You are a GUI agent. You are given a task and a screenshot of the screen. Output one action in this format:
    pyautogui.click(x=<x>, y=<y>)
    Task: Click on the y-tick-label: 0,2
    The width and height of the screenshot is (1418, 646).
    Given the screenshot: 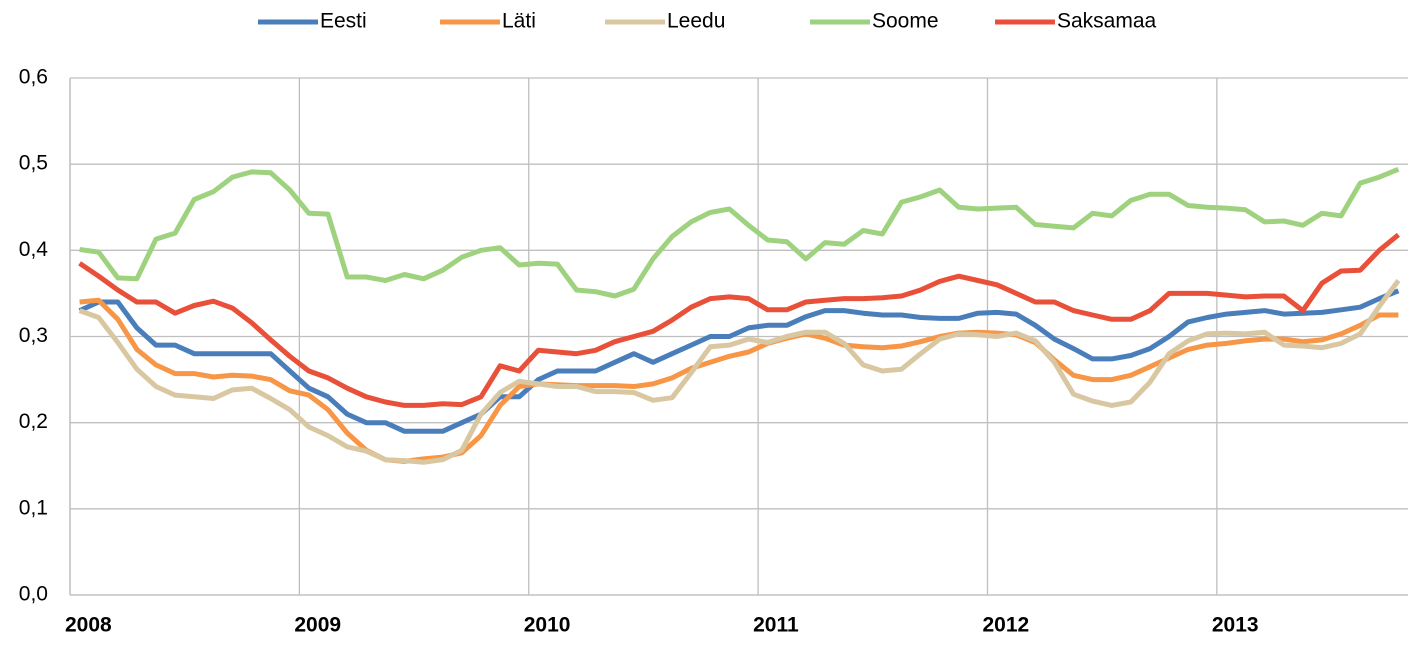 What is the action you would take?
    pyautogui.click(x=33, y=421)
    